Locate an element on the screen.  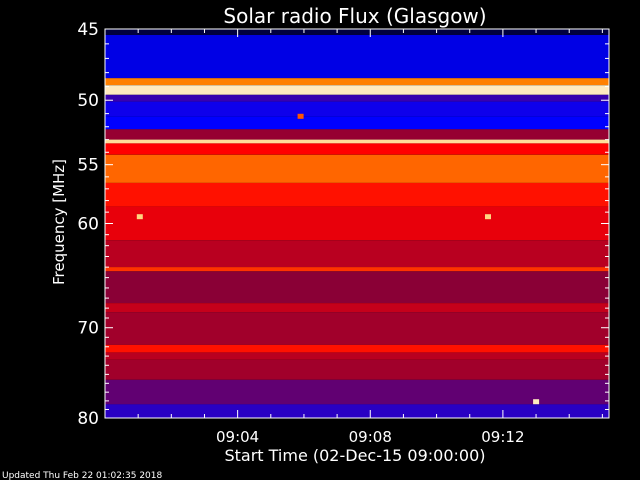
y-tick-label: 50 is located at coordinates (88, 101).